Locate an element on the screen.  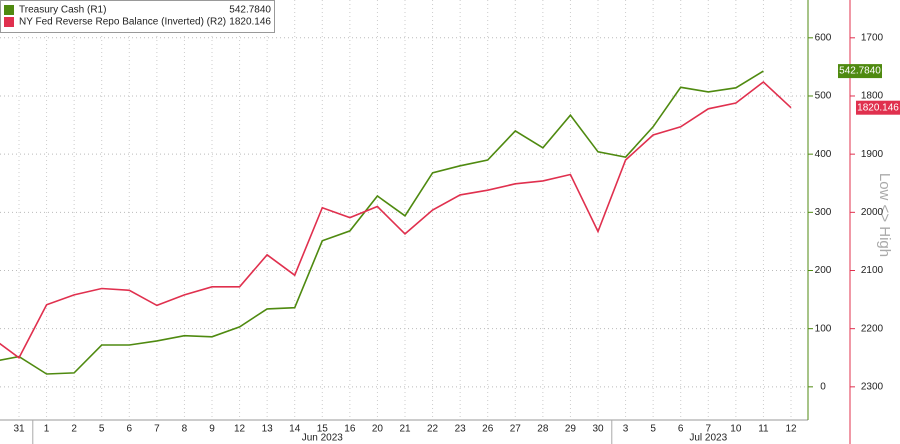
x-tick-label: 13 is located at coordinates (268, 429).